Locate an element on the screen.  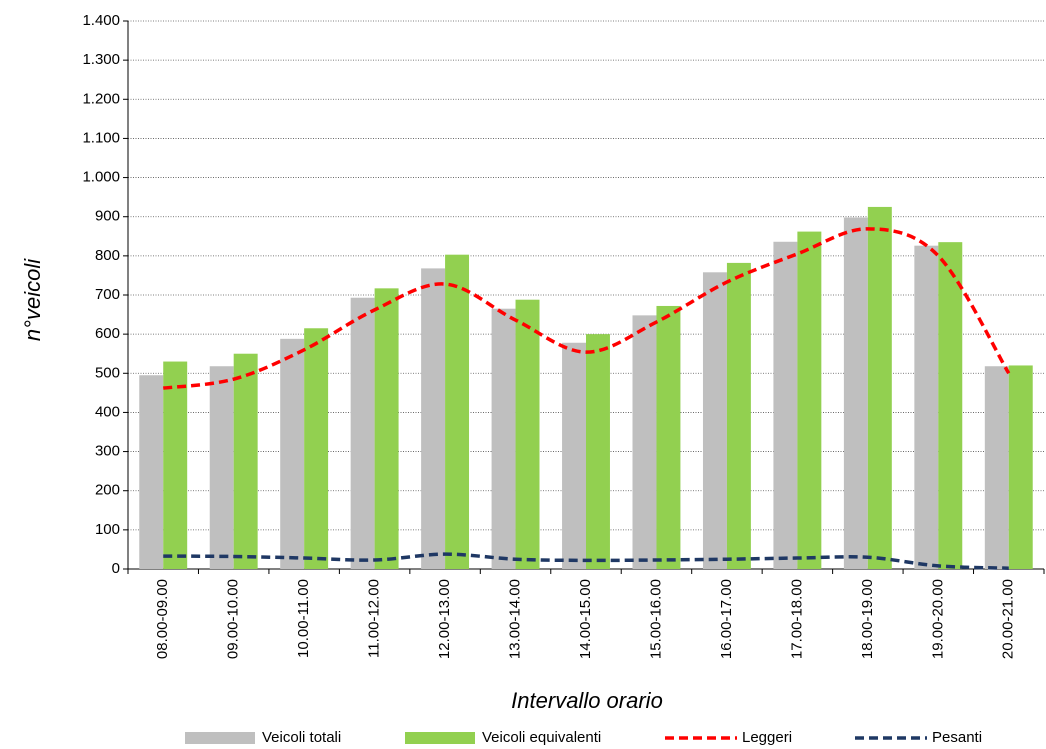
x-tick-label: 08.00-09.00 is located at coordinates (162, 619).